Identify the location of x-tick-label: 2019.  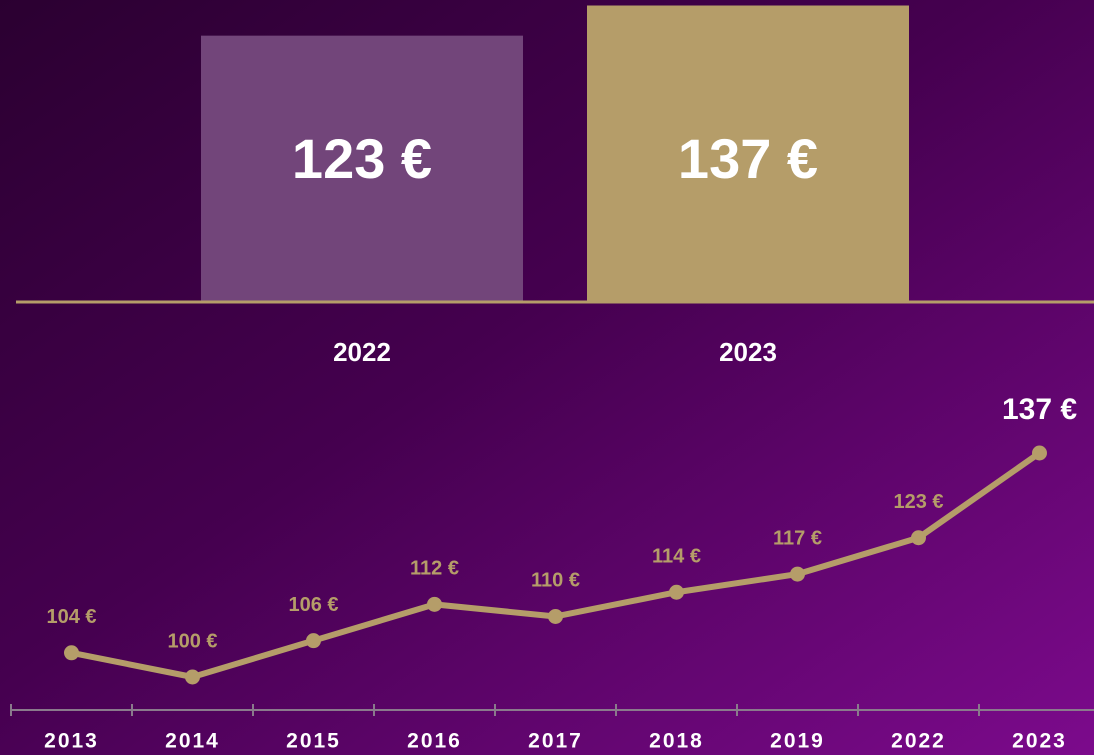
(797, 741).